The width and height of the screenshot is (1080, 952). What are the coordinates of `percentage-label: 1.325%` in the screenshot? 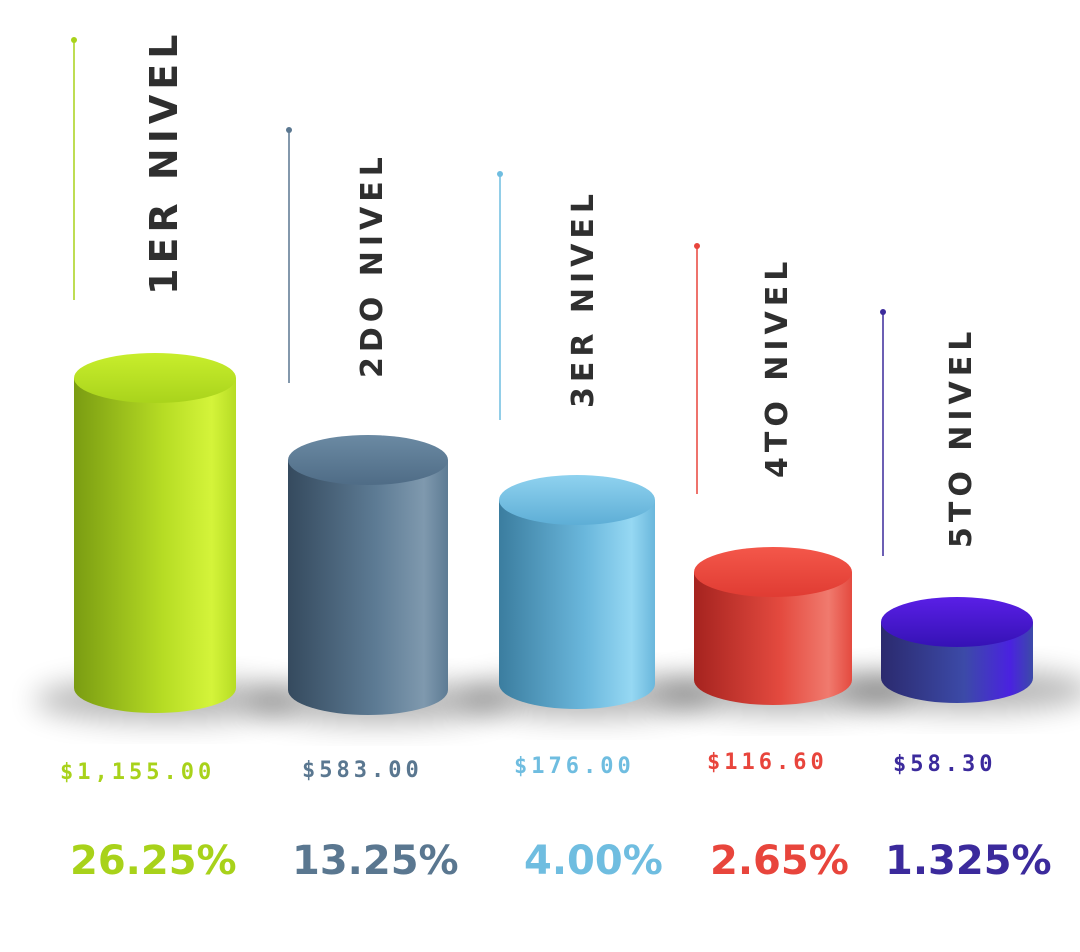 It's located at (968, 861).